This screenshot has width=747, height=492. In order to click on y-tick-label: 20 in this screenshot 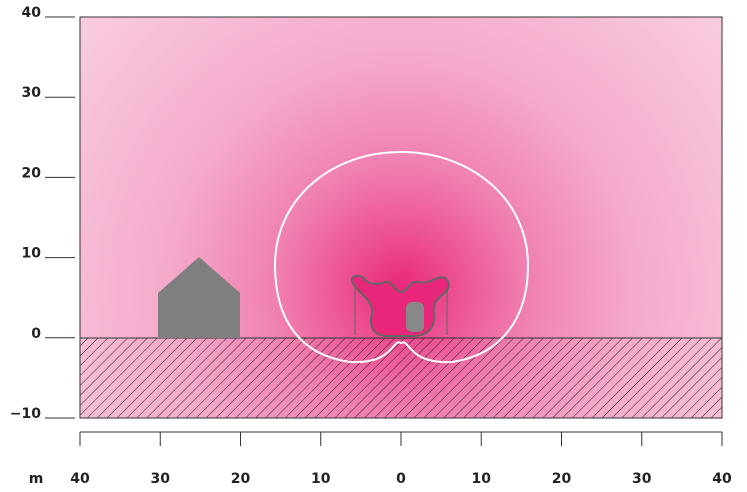, I will do `click(32, 173)`.